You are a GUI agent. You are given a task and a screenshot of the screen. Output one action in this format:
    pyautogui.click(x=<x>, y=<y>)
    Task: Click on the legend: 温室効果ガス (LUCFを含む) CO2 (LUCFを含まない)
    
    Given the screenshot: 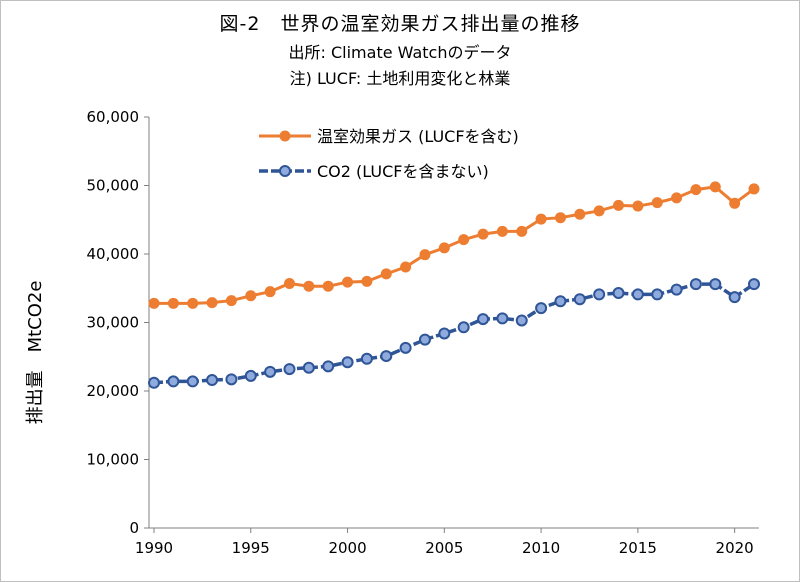 What is the action you would take?
    pyautogui.click(x=389, y=154)
    